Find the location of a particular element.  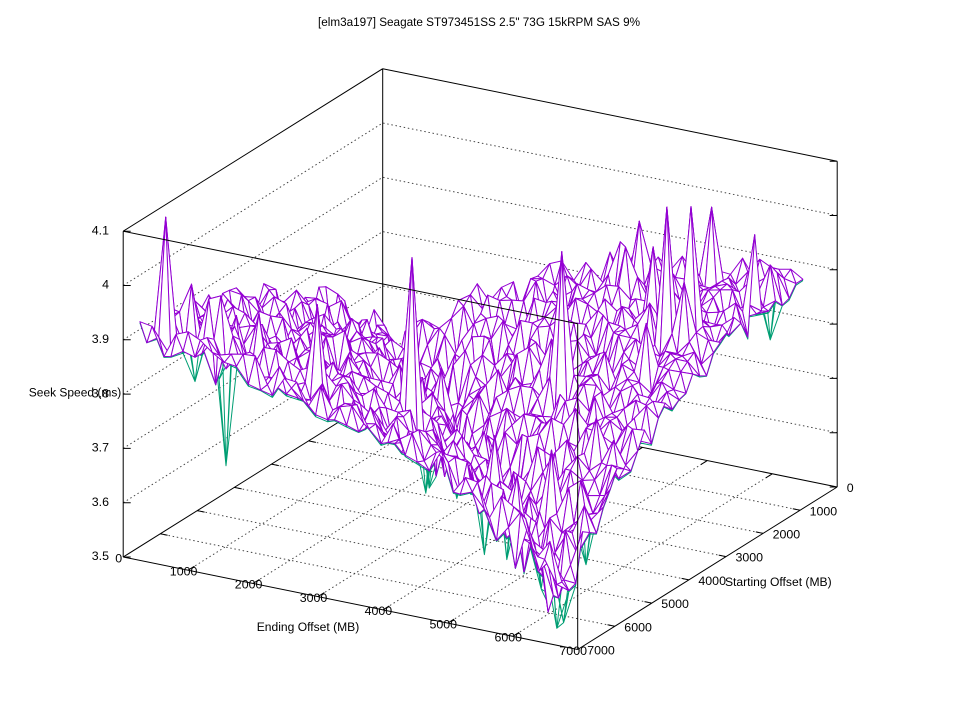

svg-text: Starting Offset (MB) is located at coordinates (778, 582).